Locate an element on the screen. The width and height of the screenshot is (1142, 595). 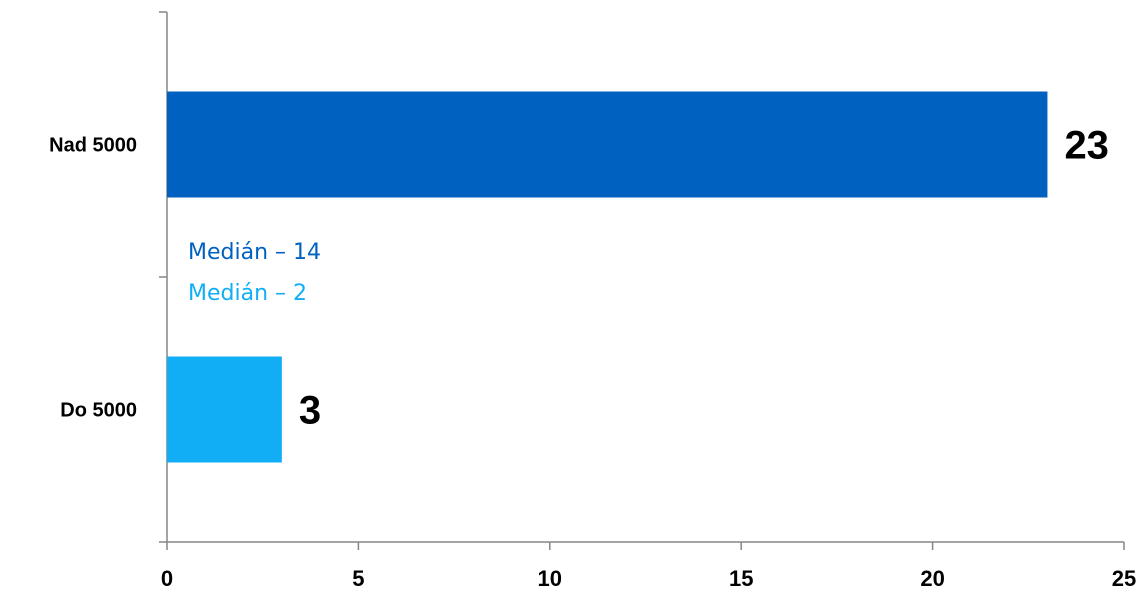
x-tick-label: 25 is located at coordinates (1124, 578).